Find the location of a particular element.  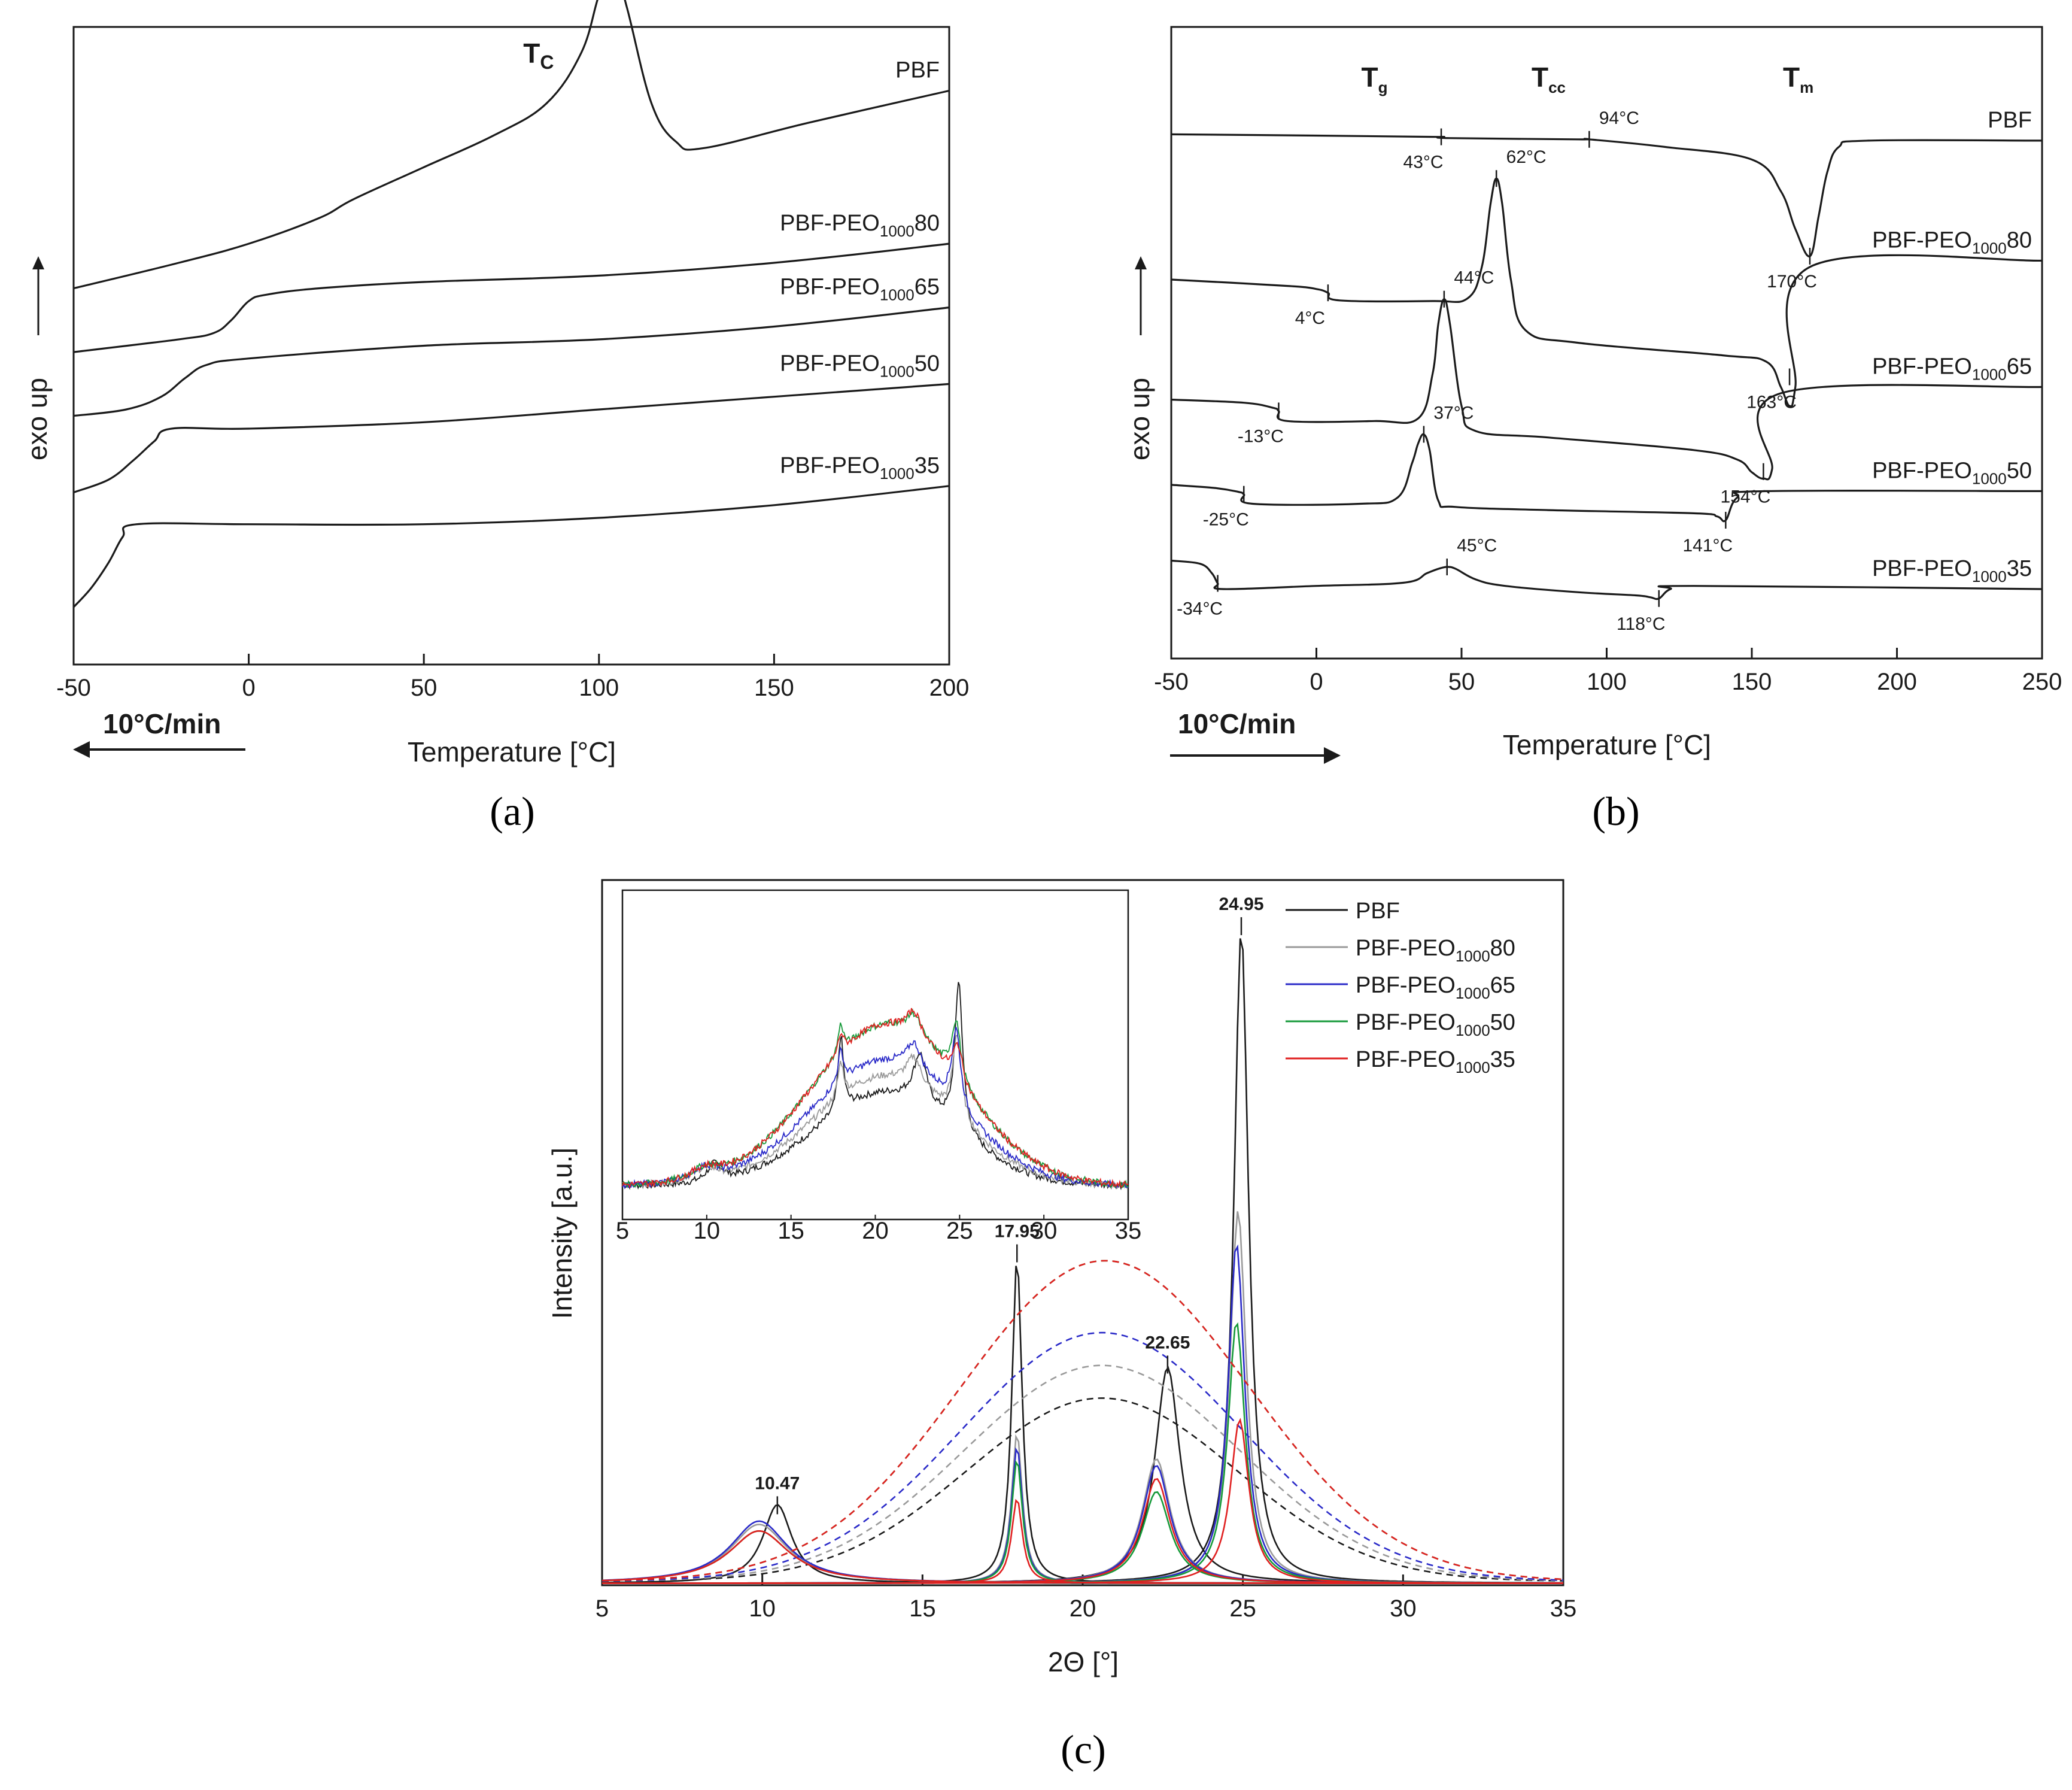

label-b-pbf: PBF is located at coordinates (2010, 121).